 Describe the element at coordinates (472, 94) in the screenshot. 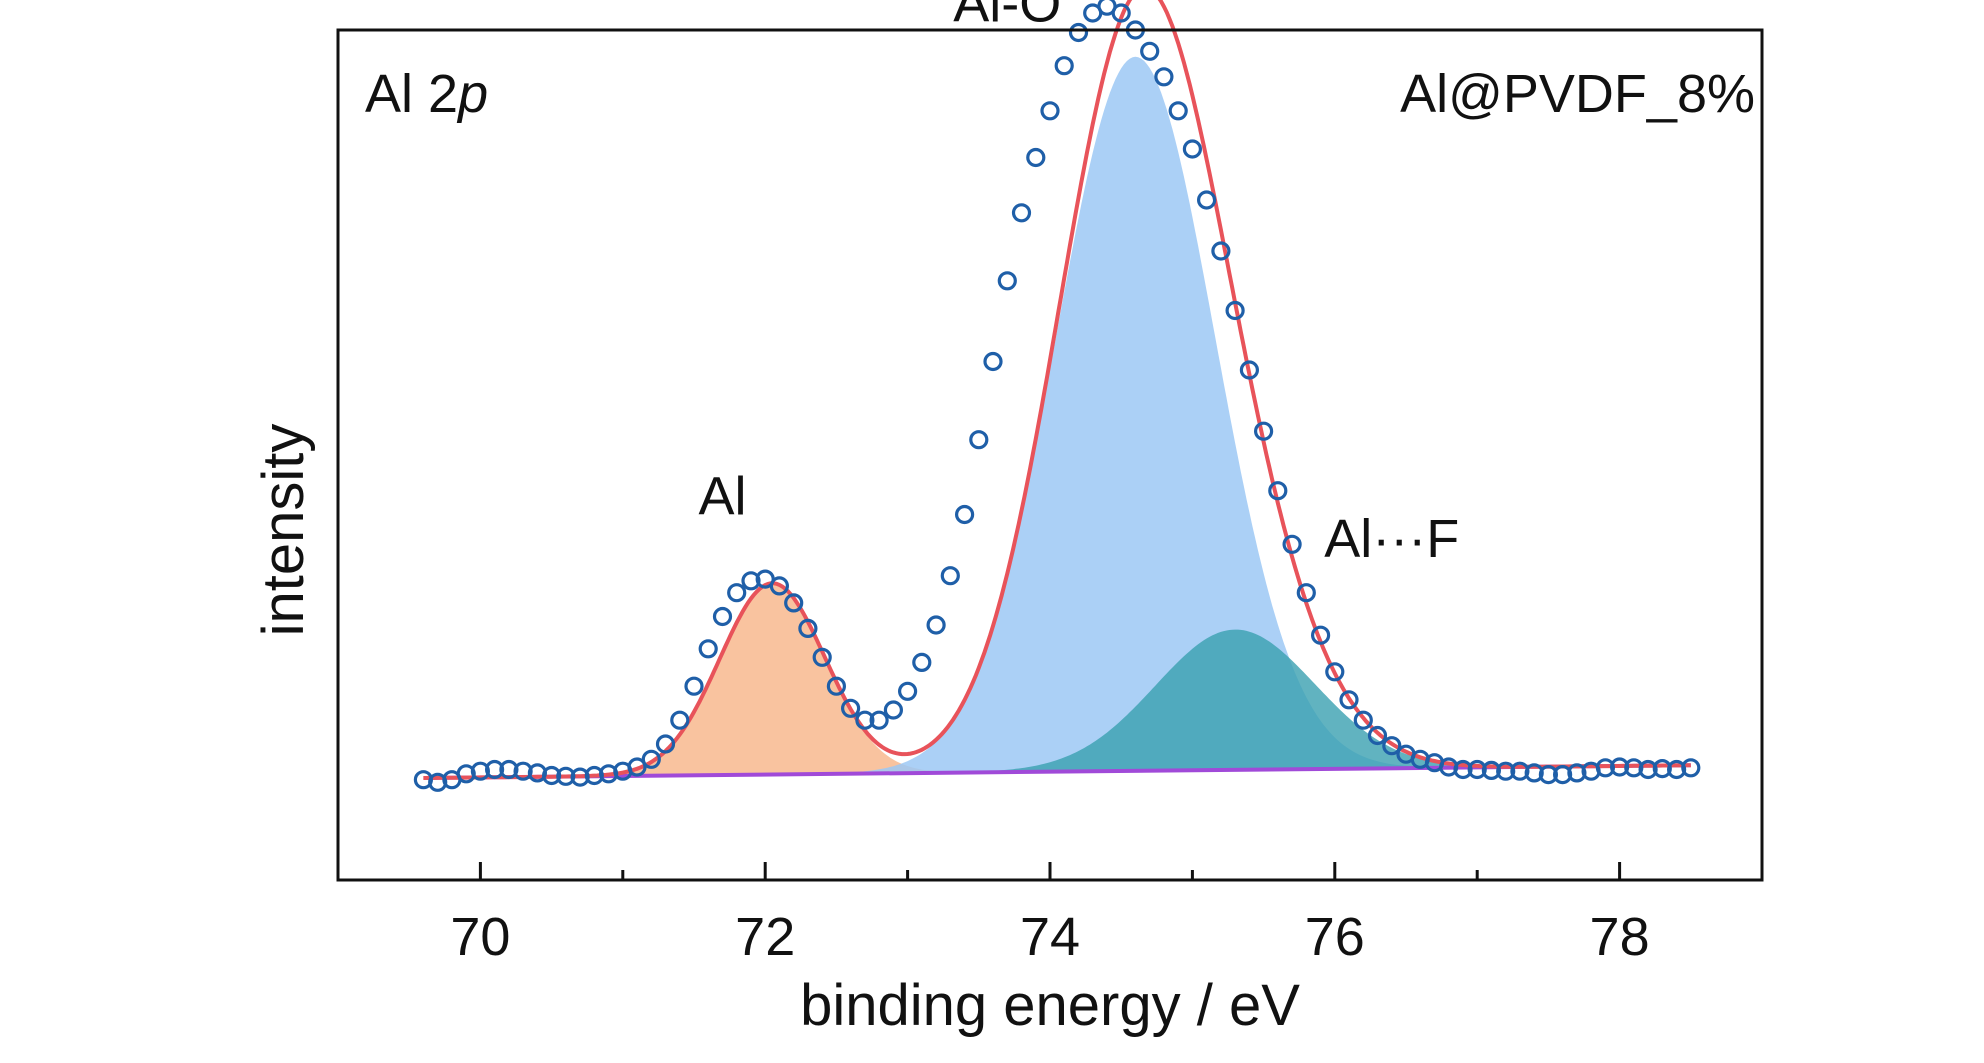

I see `panel-label-orbital: p` at that location.